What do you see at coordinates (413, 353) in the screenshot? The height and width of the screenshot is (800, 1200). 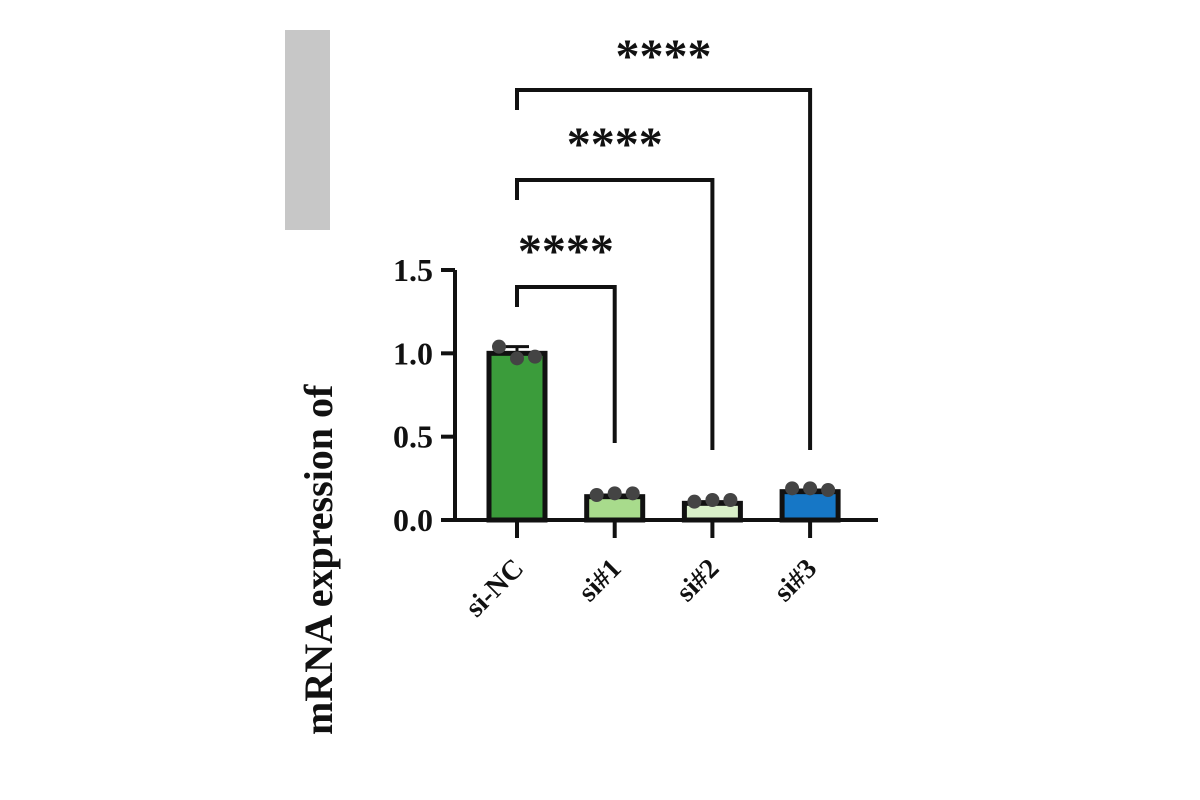 I see `y-tick-label: 1.0` at bounding box center [413, 353].